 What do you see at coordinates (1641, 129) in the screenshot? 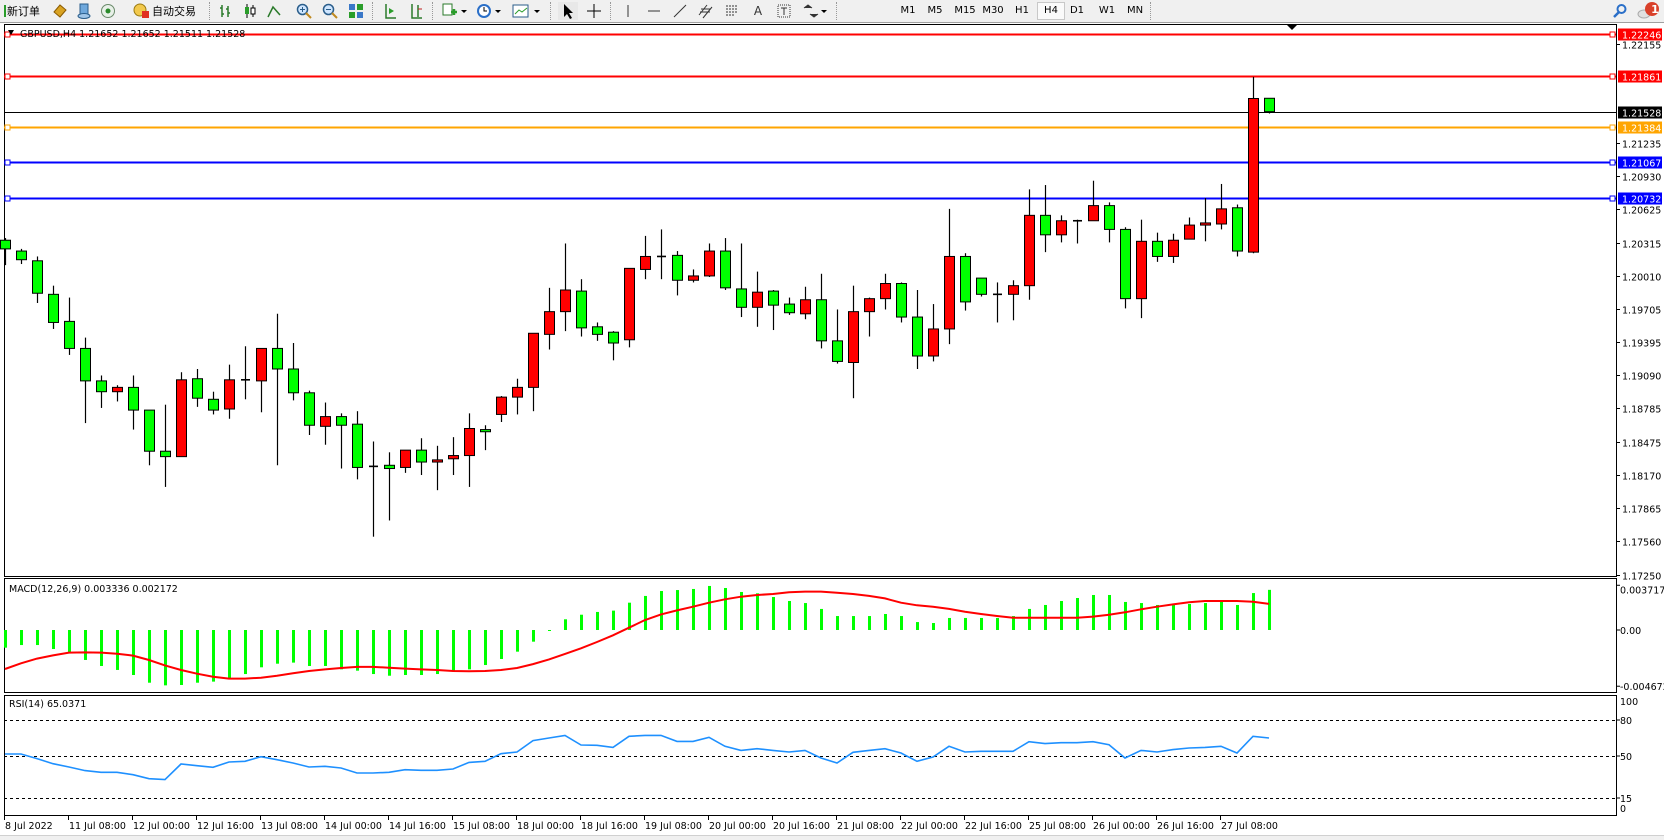
I see `price-tag-label: 1.21384` at bounding box center [1641, 129].